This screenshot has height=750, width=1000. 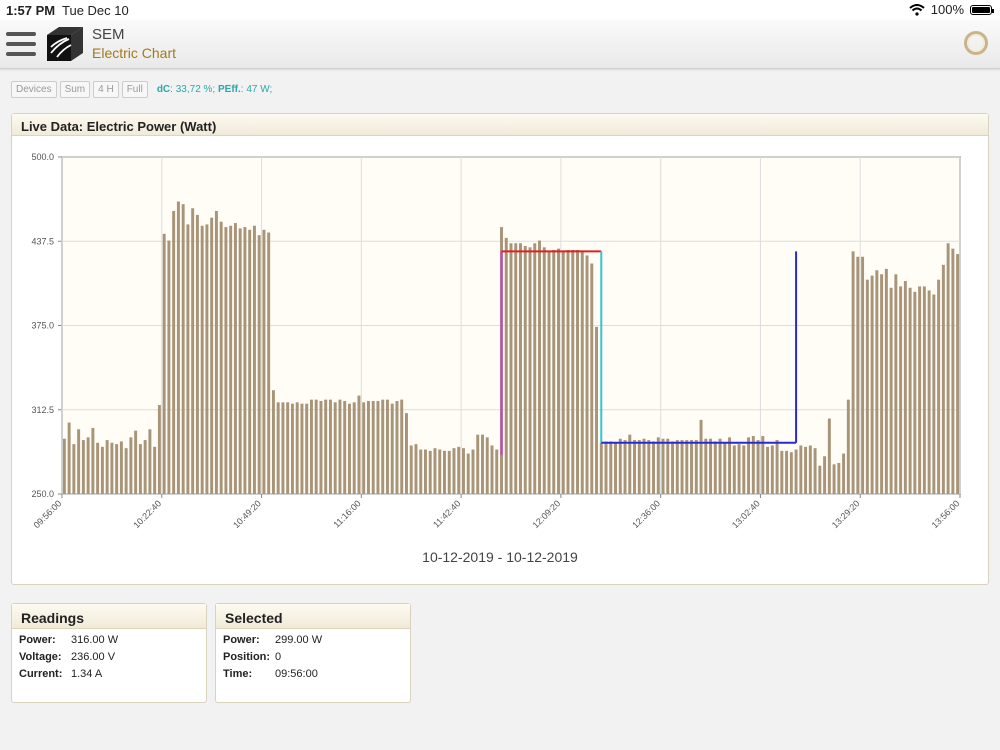 What do you see at coordinates (95, 640) in the screenshot?
I see `power-value: 316.00 W` at bounding box center [95, 640].